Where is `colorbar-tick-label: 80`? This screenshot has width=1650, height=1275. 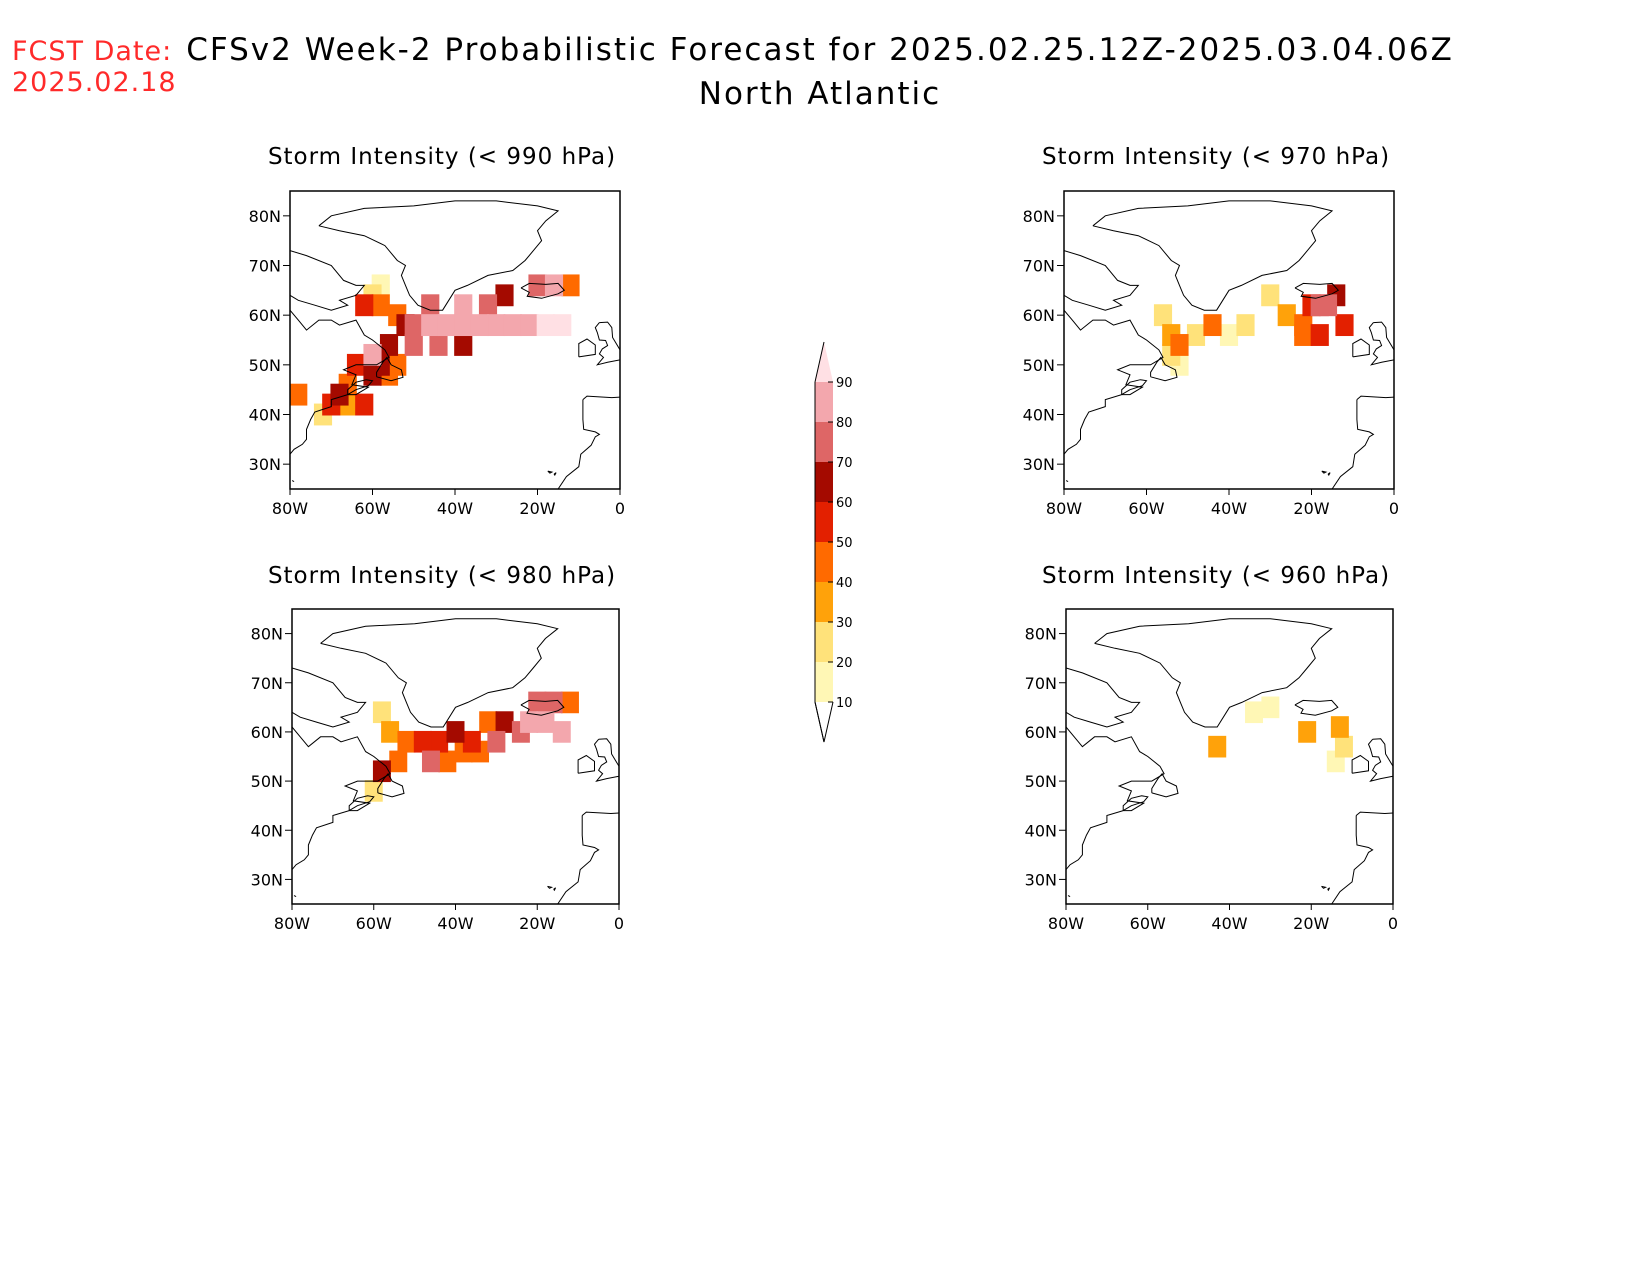 colorbar-tick-label: 80 is located at coordinates (844, 423).